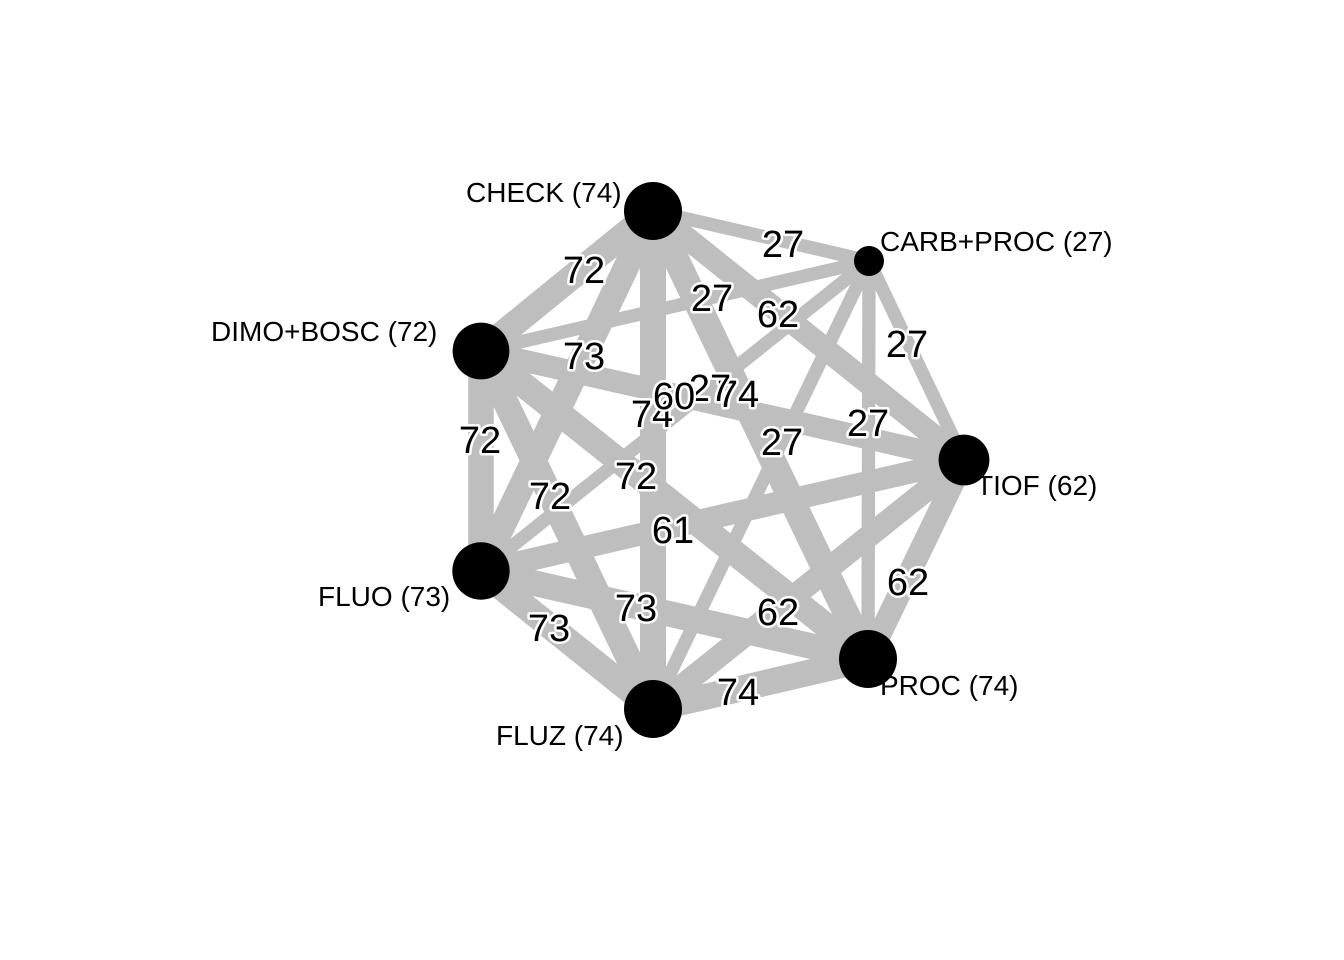 The width and height of the screenshot is (1344, 960). What do you see at coordinates (738, 395) in the screenshot?
I see `edge-label-check-proc: 74` at bounding box center [738, 395].